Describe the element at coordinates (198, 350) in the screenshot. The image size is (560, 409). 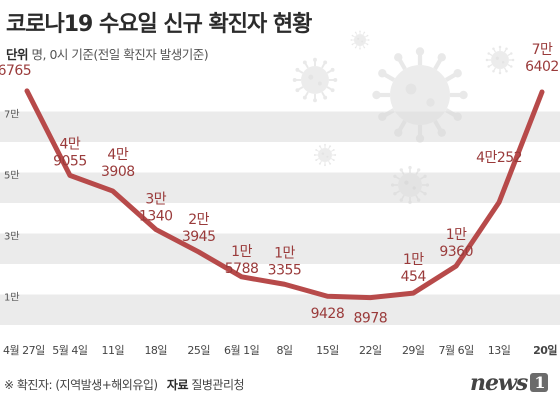
I see `x-tick-label: 25일` at that location.